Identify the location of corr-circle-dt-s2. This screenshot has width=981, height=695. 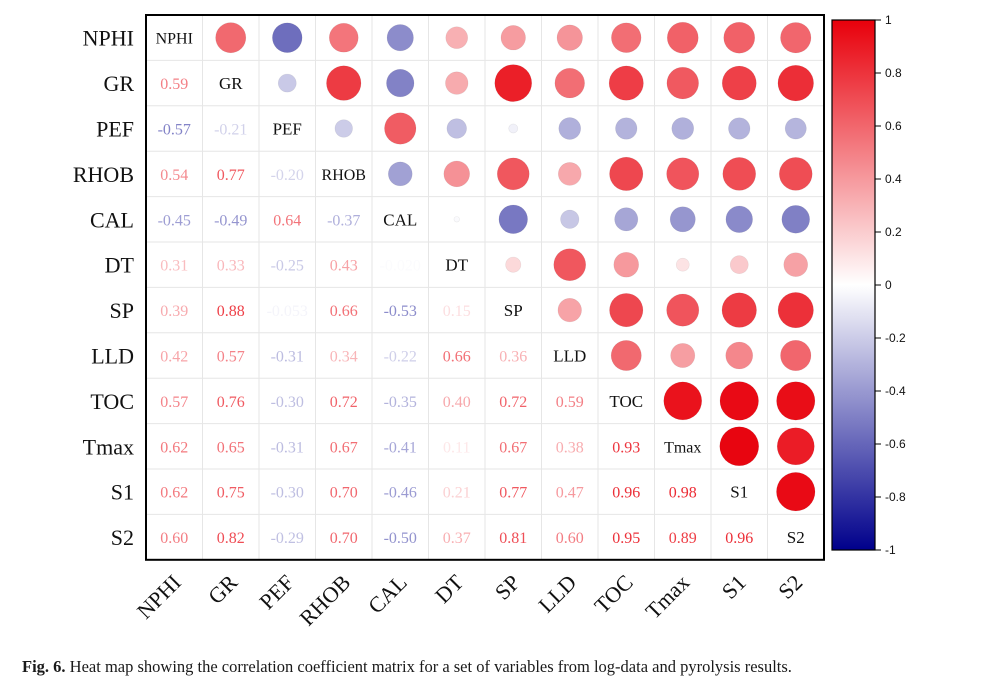
(796, 264).